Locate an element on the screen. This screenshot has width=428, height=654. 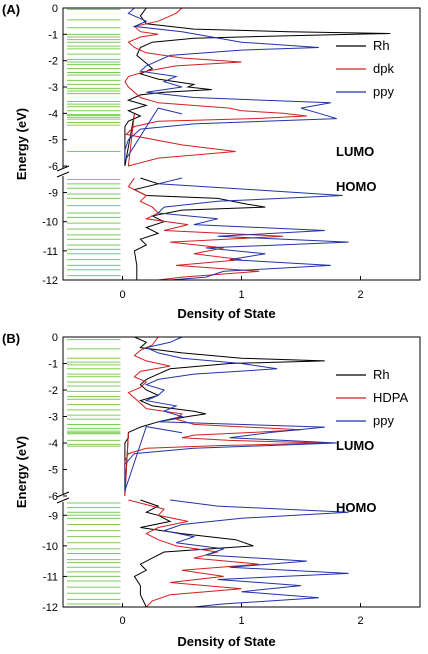
series-line-hdpa-upper is located at coordinates (224, 416).